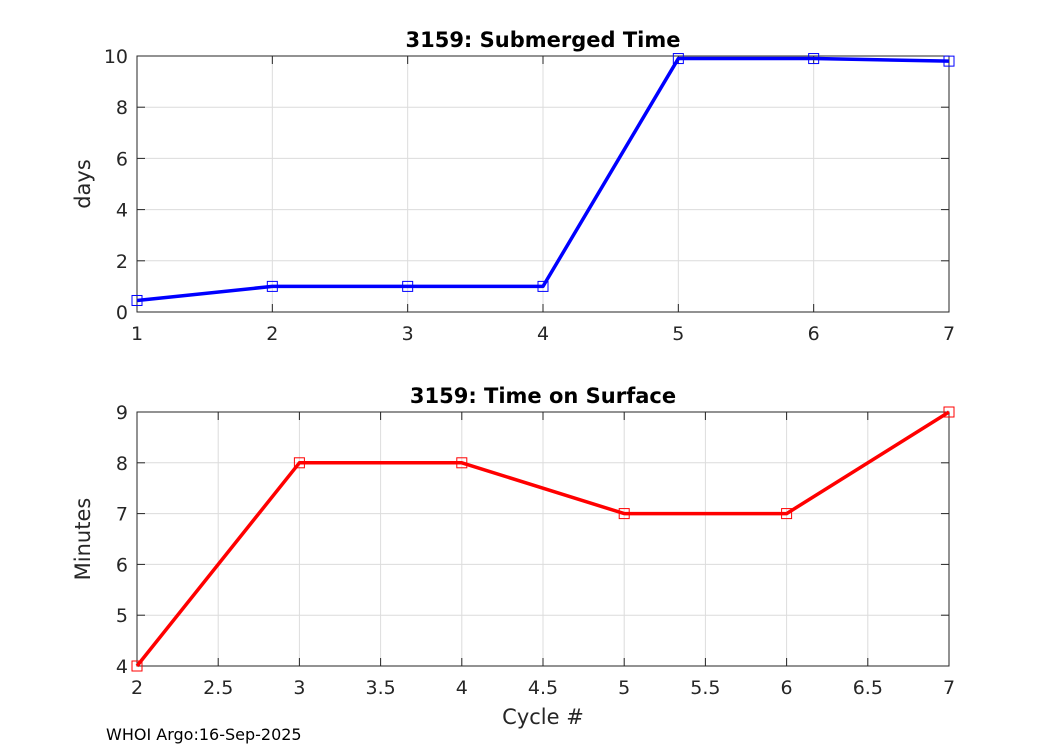 The height and width of the screenshot is (750, 1050). What do you see at coordinates (218, 688) in the screenshot?
I see `x-tick-label: 2.5` at bounding box center [218, 688].